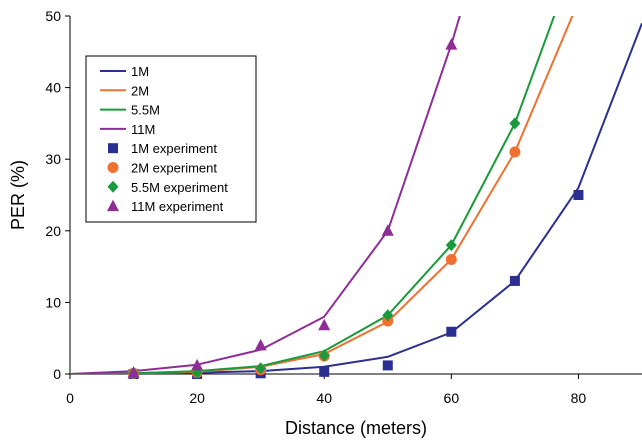  Describe the element at coordinates (143, 129) in the screenshot. I see `legend-label-11m: 11M` at that location.